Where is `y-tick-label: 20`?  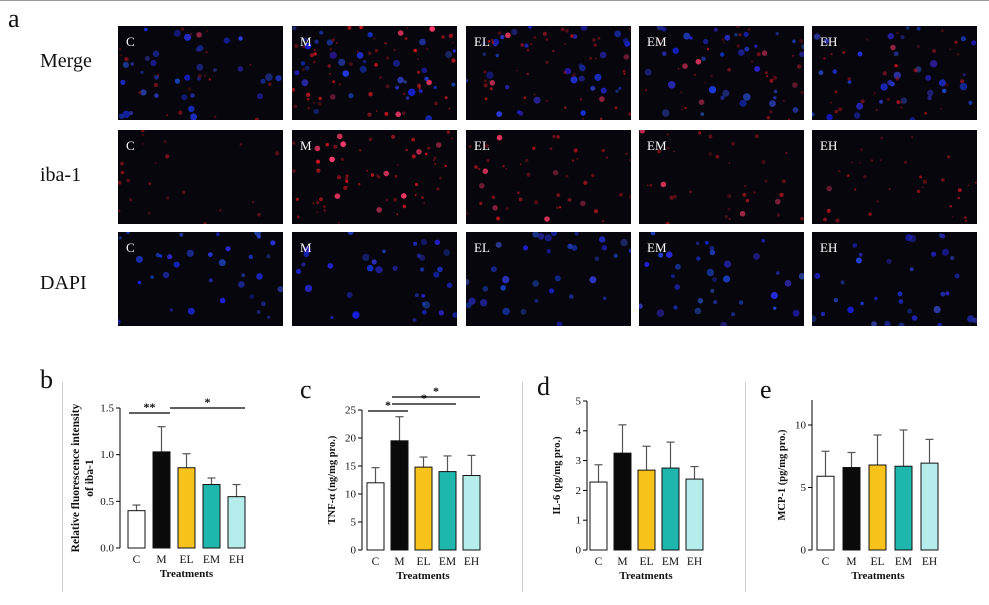 y-tick-label: 20 is located at coordinates (351, 439).